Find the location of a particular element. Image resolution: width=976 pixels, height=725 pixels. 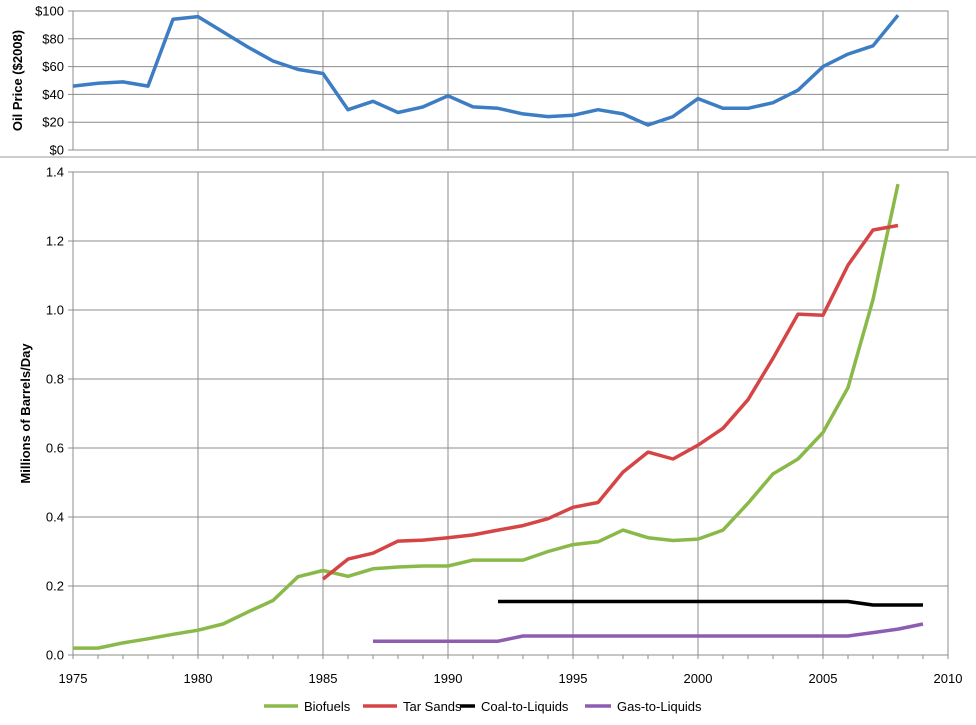

price-ylabel: Oil Price ($2008) is located at coordinates (17, 80).